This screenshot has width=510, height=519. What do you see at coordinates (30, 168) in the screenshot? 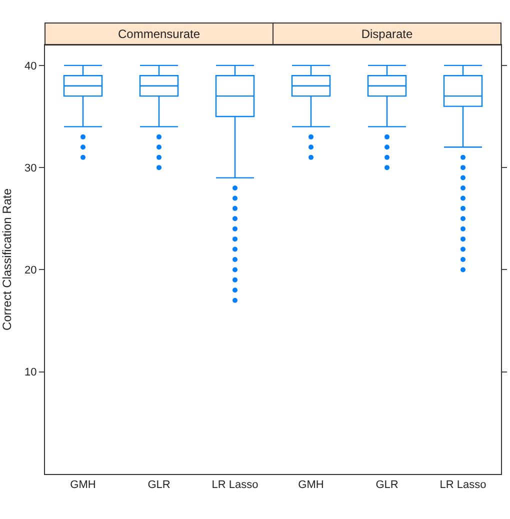
I see `y-tick-label: 30` at bounding box center [30, 168].